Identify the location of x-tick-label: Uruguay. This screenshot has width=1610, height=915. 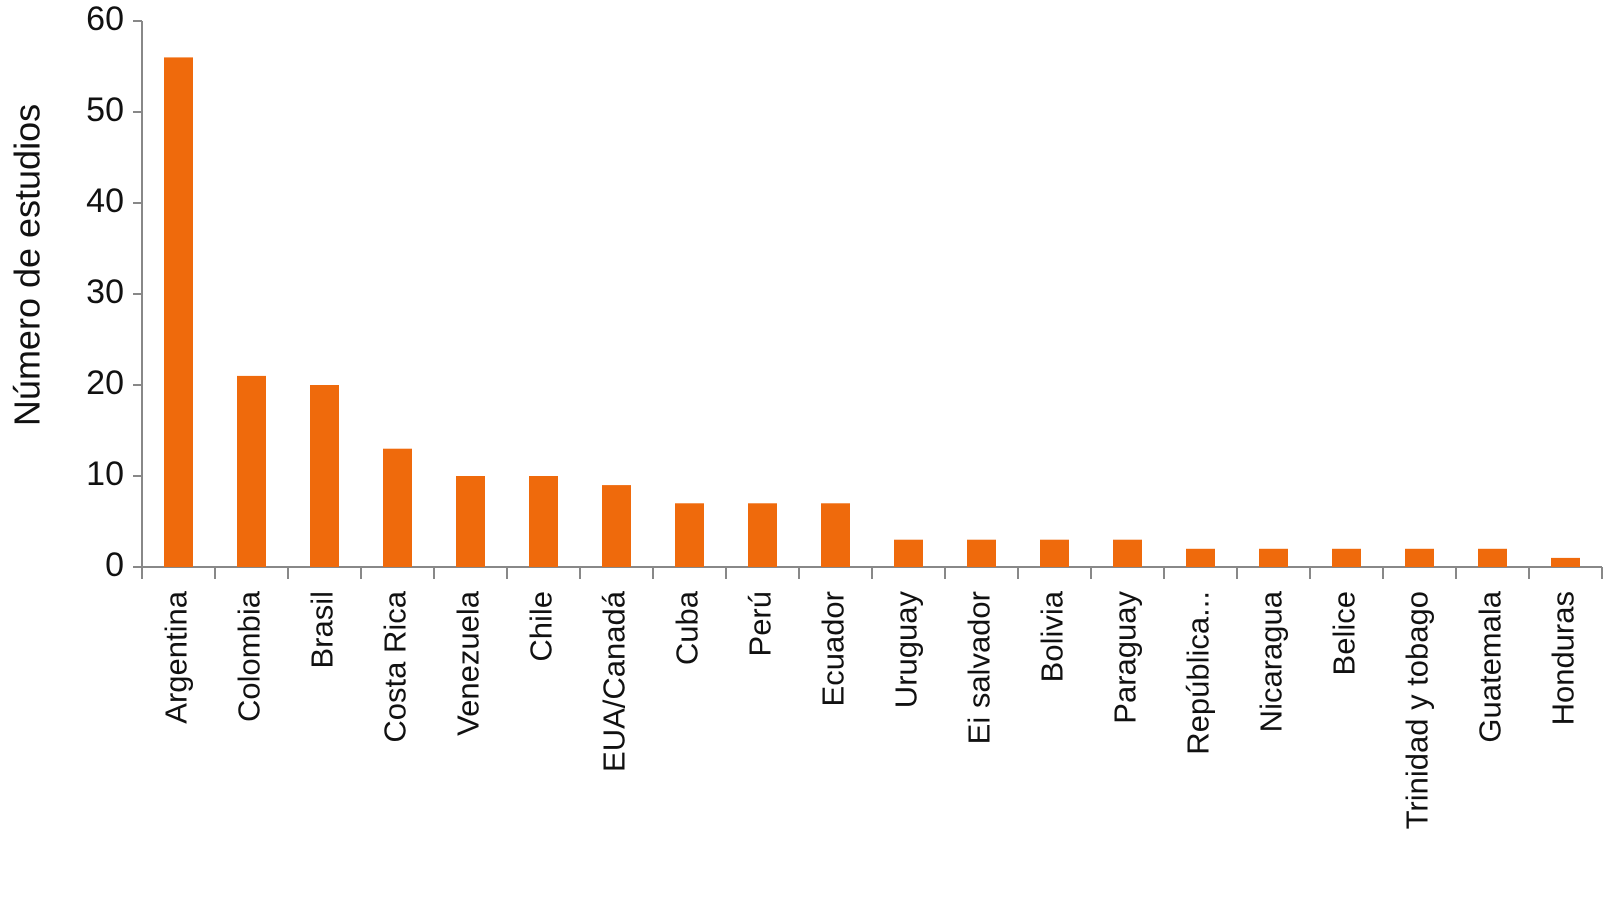
(906, 650).